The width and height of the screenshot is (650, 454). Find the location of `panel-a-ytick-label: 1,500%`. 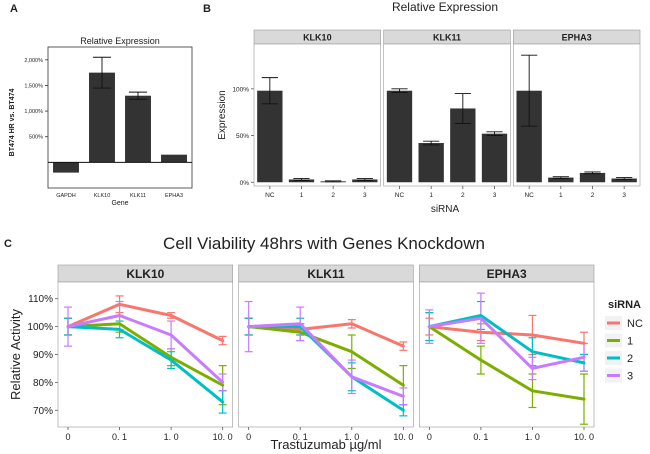

panel-a-ytick-label: 1,500% is located at coordinates (33, 86).